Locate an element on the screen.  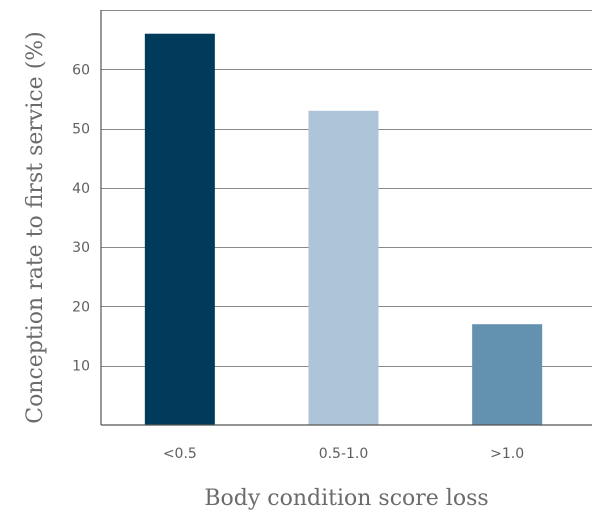
x-tick-label: 0.5-1.0 is located at coordinates (344, 454).